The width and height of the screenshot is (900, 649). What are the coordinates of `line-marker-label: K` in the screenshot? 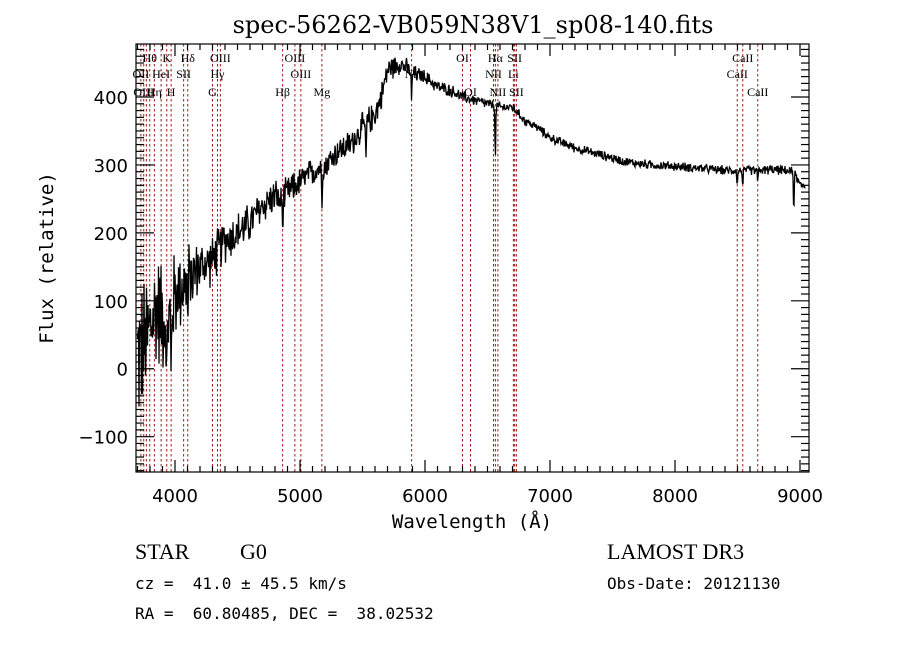 It's located at (166, 58).